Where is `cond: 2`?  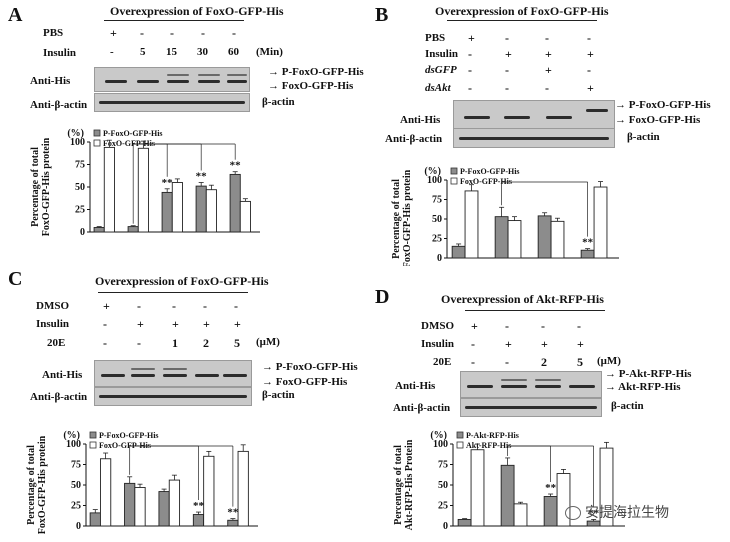 cond: 2 is located at coordinates (544, 362).